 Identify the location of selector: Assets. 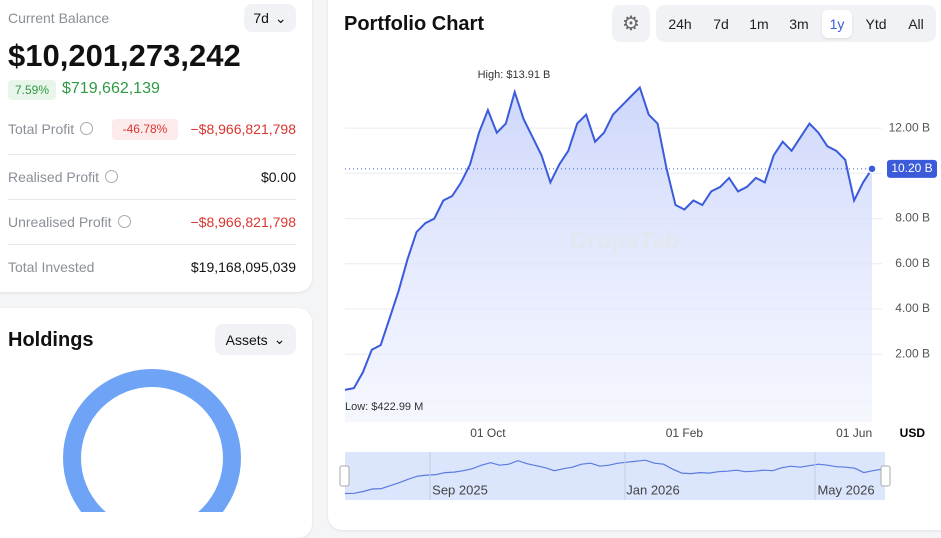
(246, 339).